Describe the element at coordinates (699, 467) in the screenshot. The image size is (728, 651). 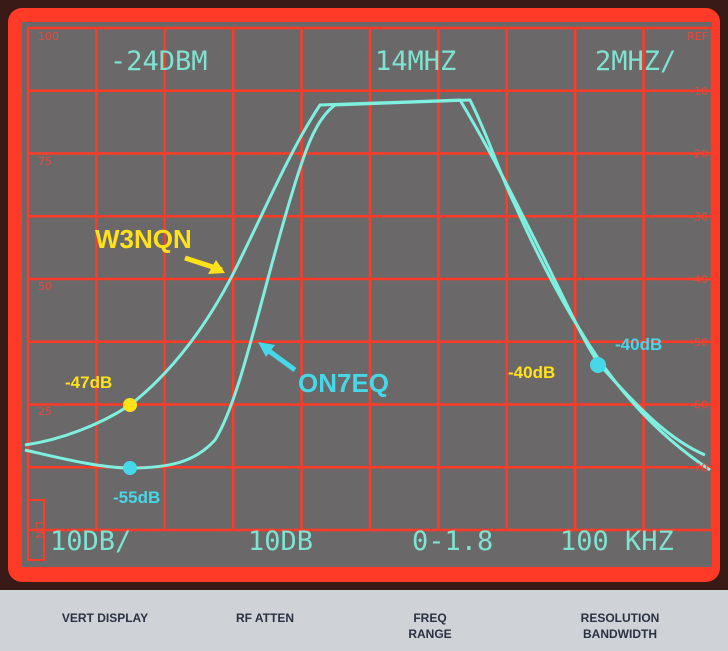
I see `right-scale: -70` at that location.